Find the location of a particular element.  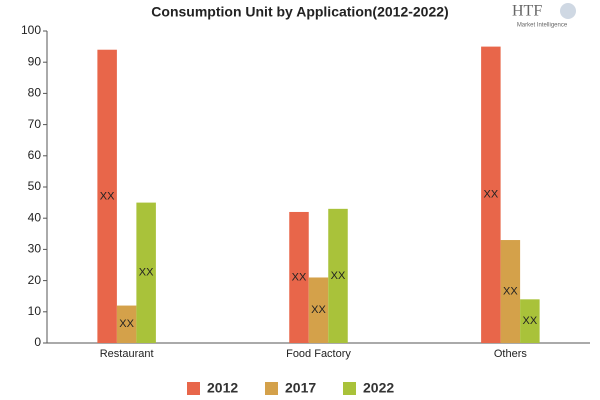

x-tick-label: Restaurant is located at coordinates (127, 354).